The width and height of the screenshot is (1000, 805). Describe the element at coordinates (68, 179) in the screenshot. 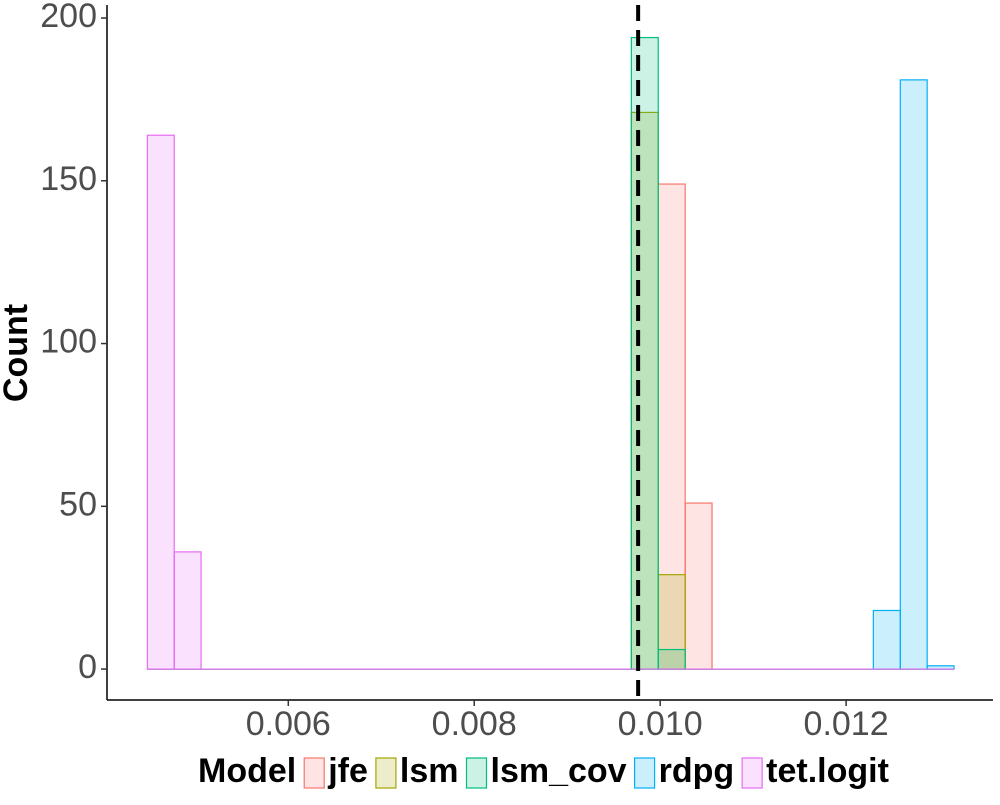

I see `y-tick-label: 150` at that location.